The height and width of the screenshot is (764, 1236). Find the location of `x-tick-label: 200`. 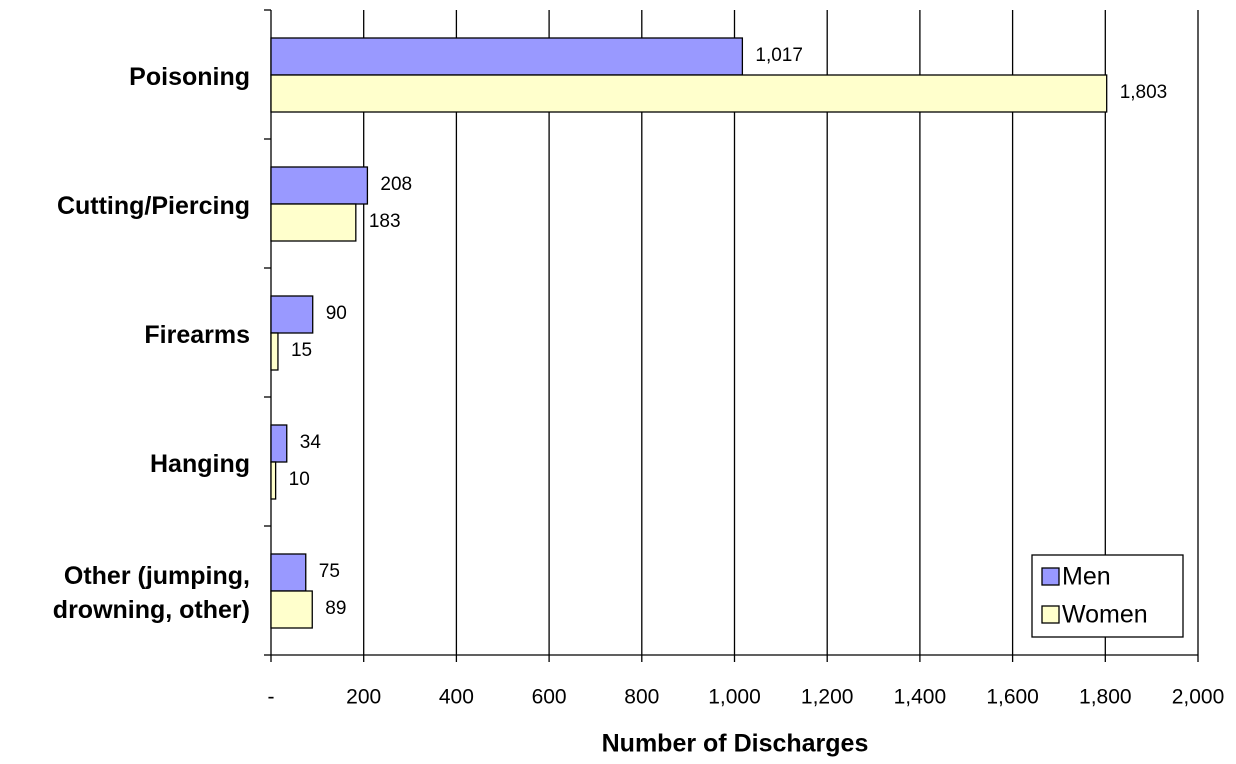

x-tick-label: 200 is located at coordinates (363, 697).